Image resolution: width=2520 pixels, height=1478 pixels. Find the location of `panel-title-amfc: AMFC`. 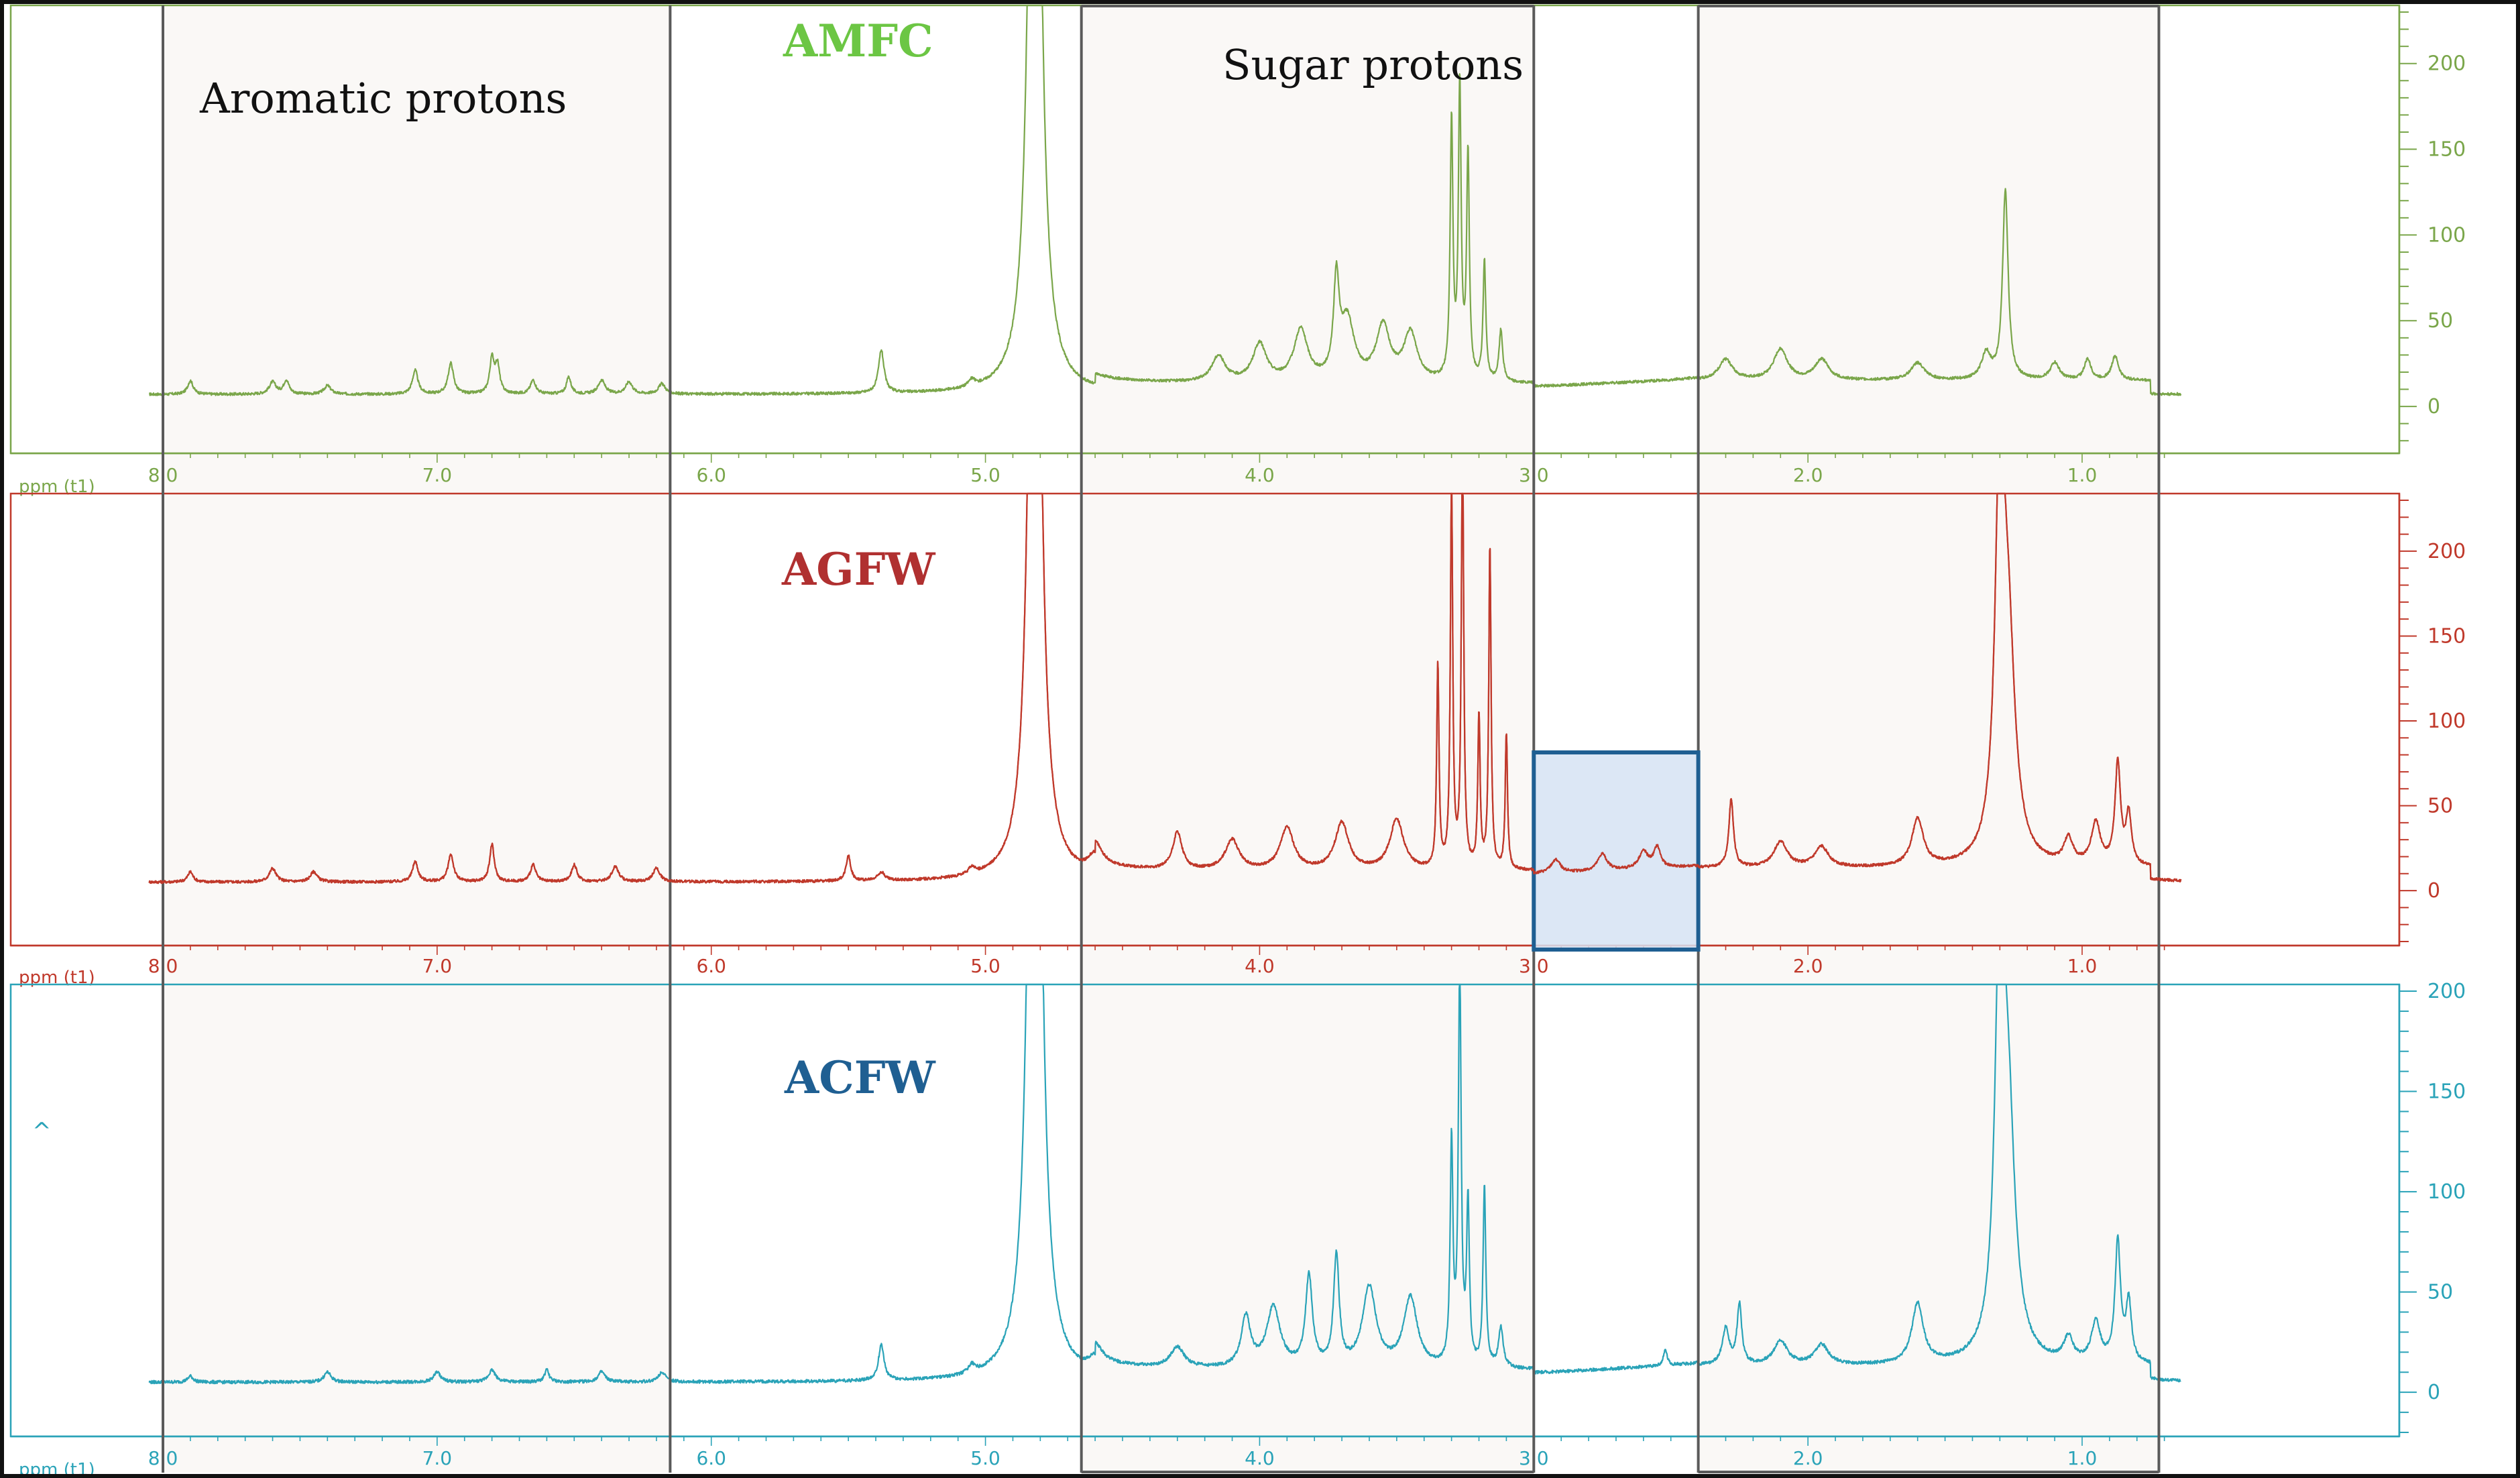

panel-title-amfc: AMFC is located at coordinates (858, 41).